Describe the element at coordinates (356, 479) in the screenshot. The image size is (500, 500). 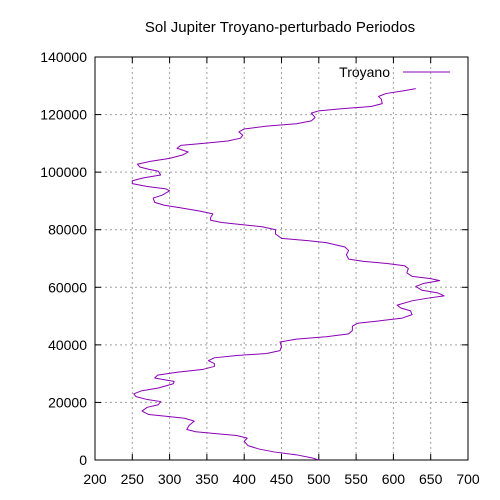
I see `x-tick-label: 550` at that location.